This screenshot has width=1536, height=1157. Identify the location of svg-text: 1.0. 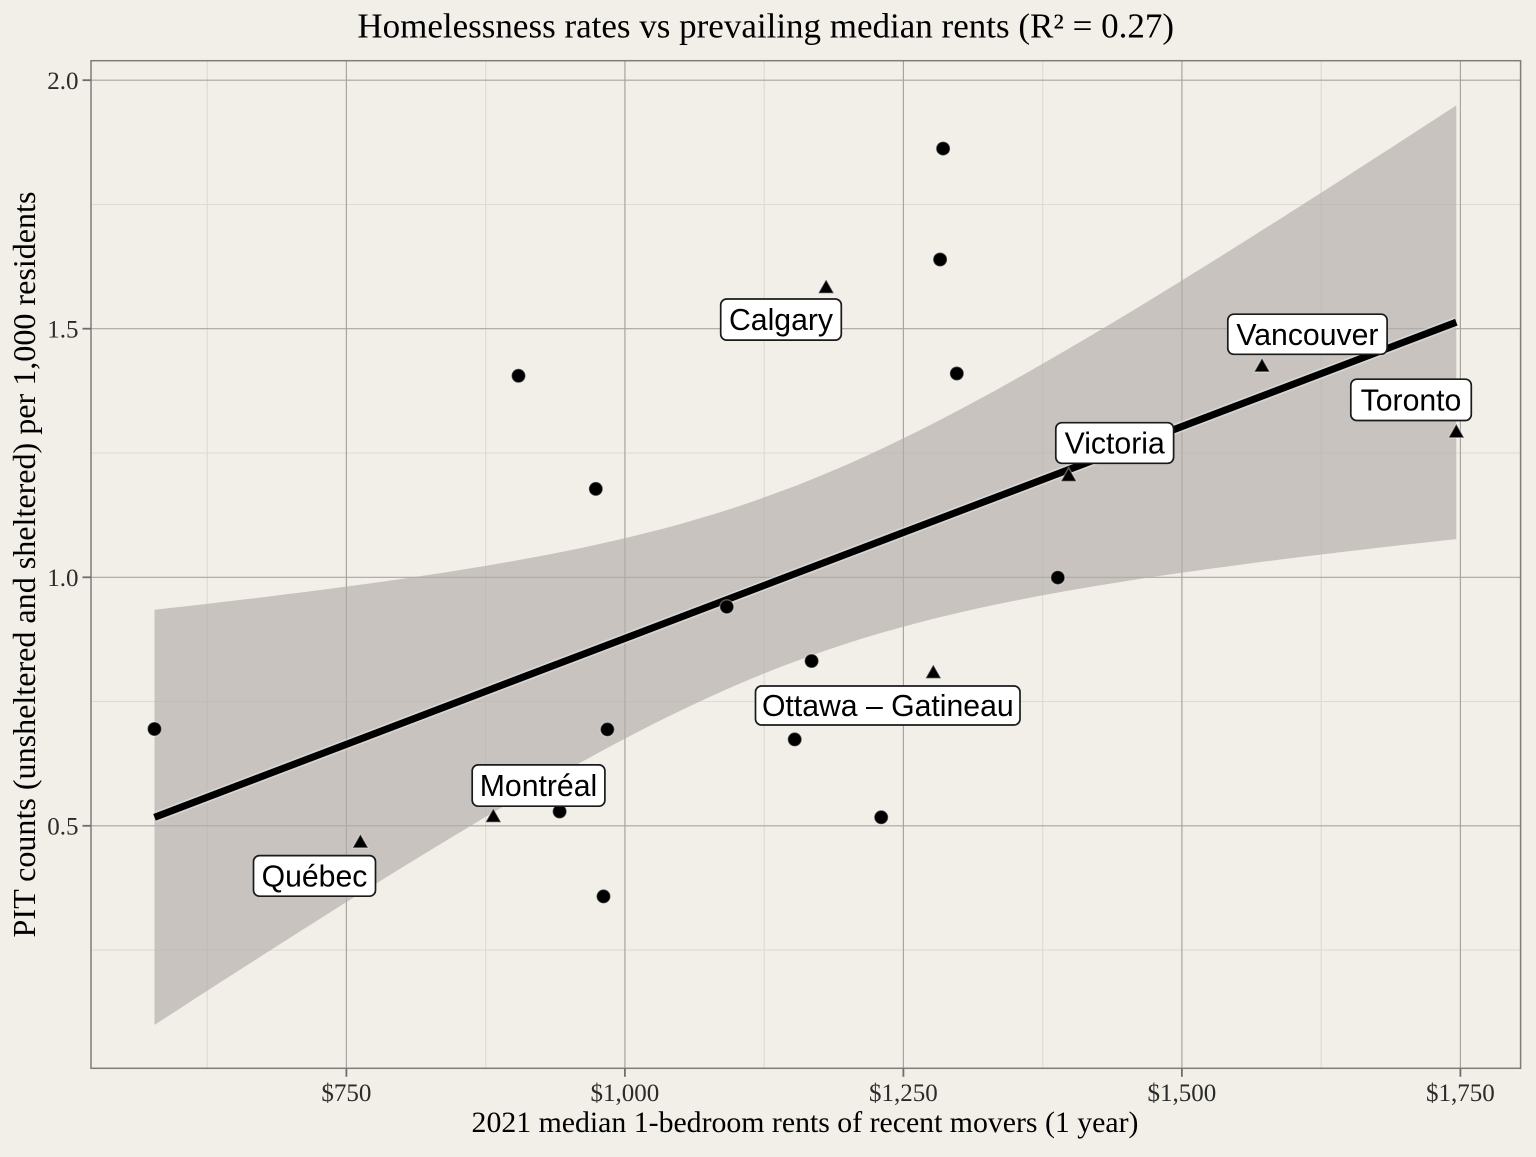
(62, 578).